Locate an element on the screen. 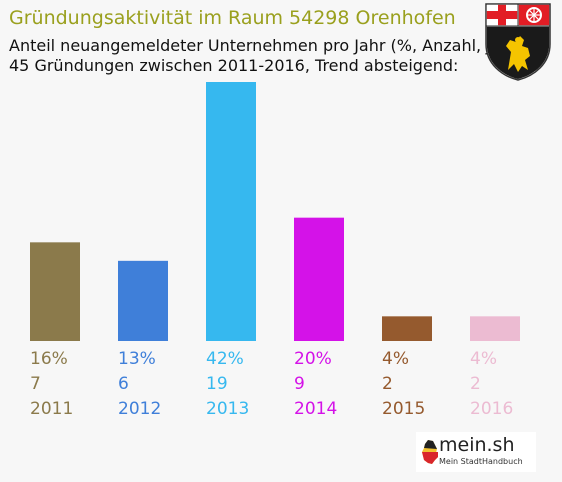  year-label-2013: 2013 is located at coordinates (227, 409).